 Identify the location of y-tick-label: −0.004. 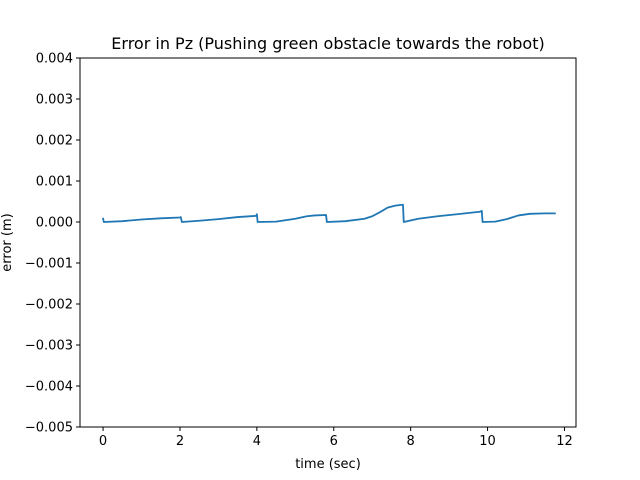
(49, 387).